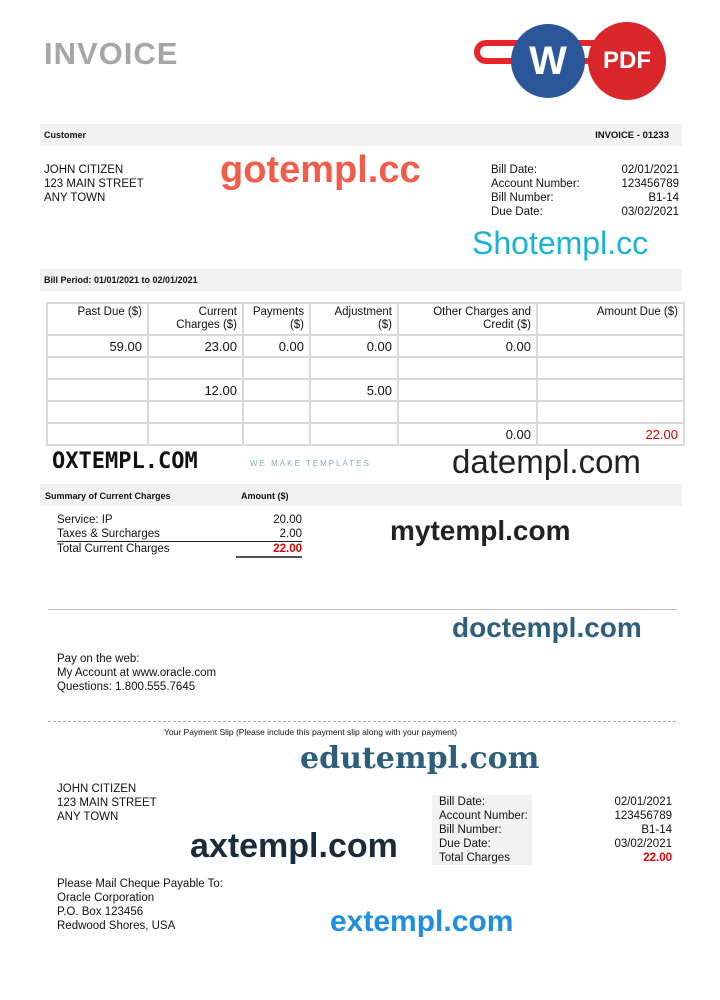  Describe the element at coordinates (560, 243) in the screenshot. I see `watermark: Shotempl.cc` at that location.